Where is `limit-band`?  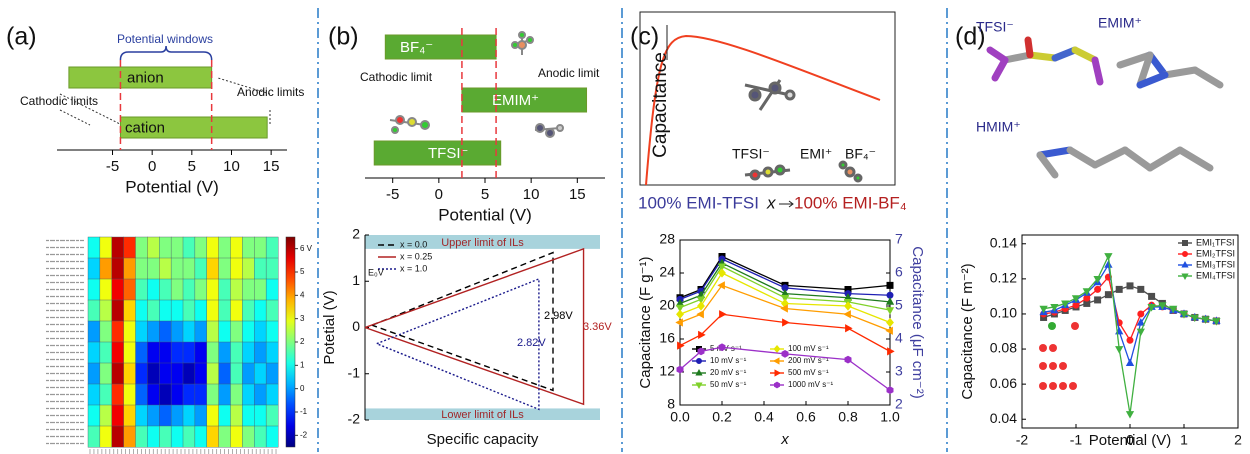 limit-band is located at coordinates (482, 414).